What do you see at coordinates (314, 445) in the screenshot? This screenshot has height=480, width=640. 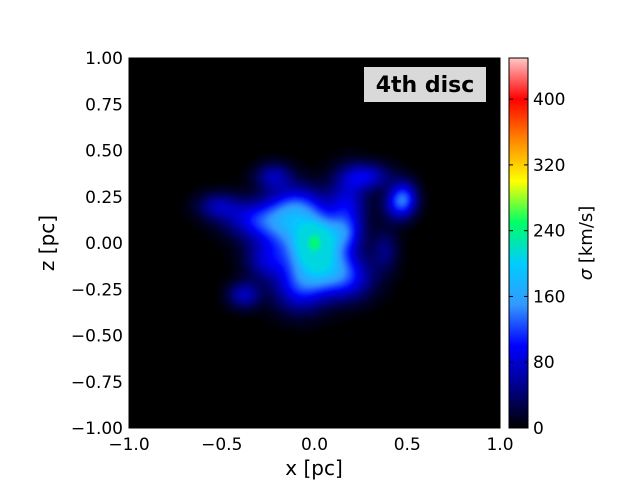 I see `x-tick-label: 0.0` at bounding box center [314, 445].